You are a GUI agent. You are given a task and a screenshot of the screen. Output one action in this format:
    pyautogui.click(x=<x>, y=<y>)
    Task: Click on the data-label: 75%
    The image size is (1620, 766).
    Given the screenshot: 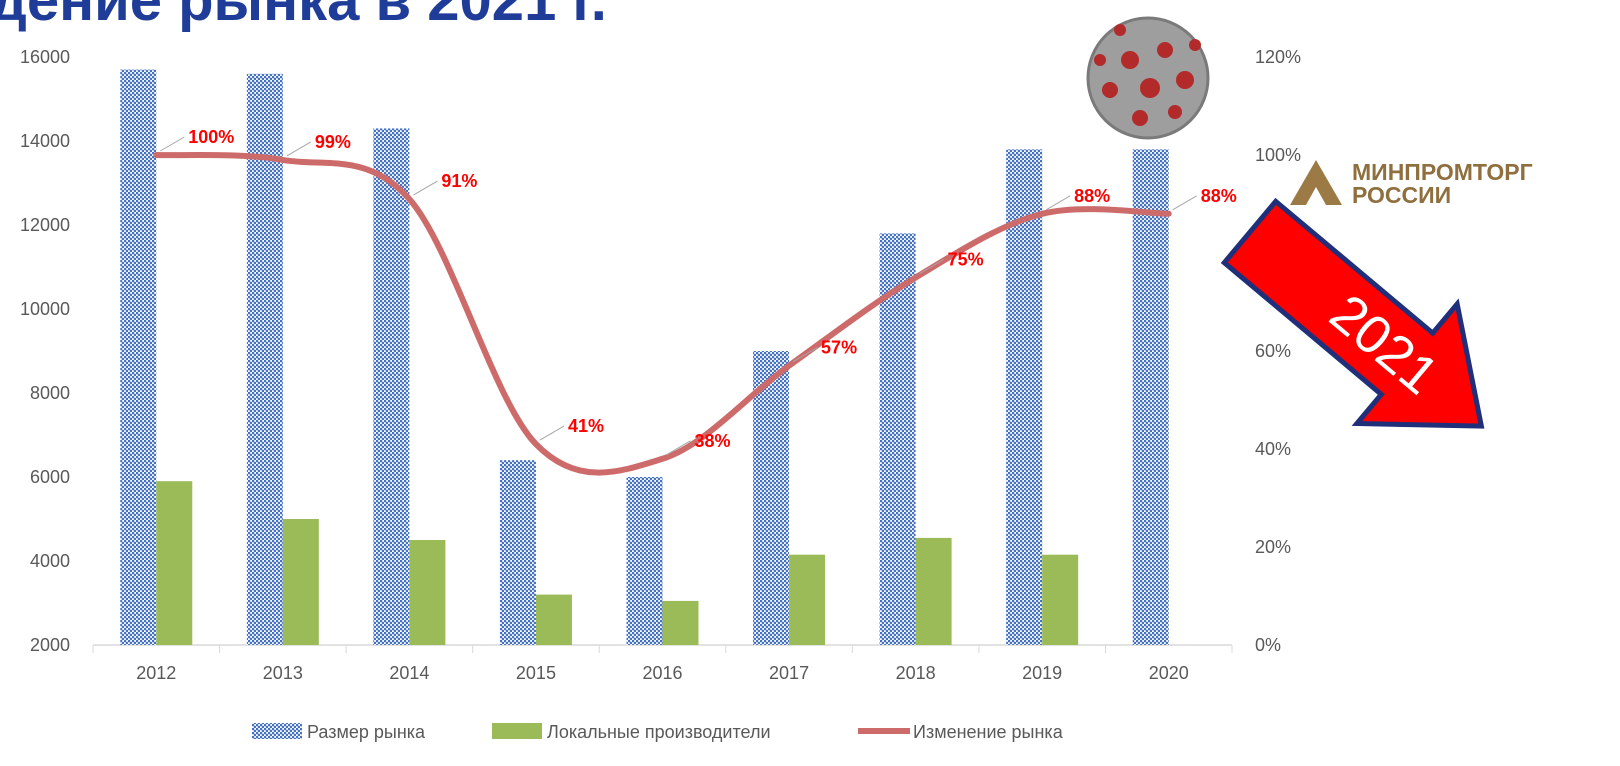 What is the action you would take?
    pyautogui.click(x=966, y=260)
    